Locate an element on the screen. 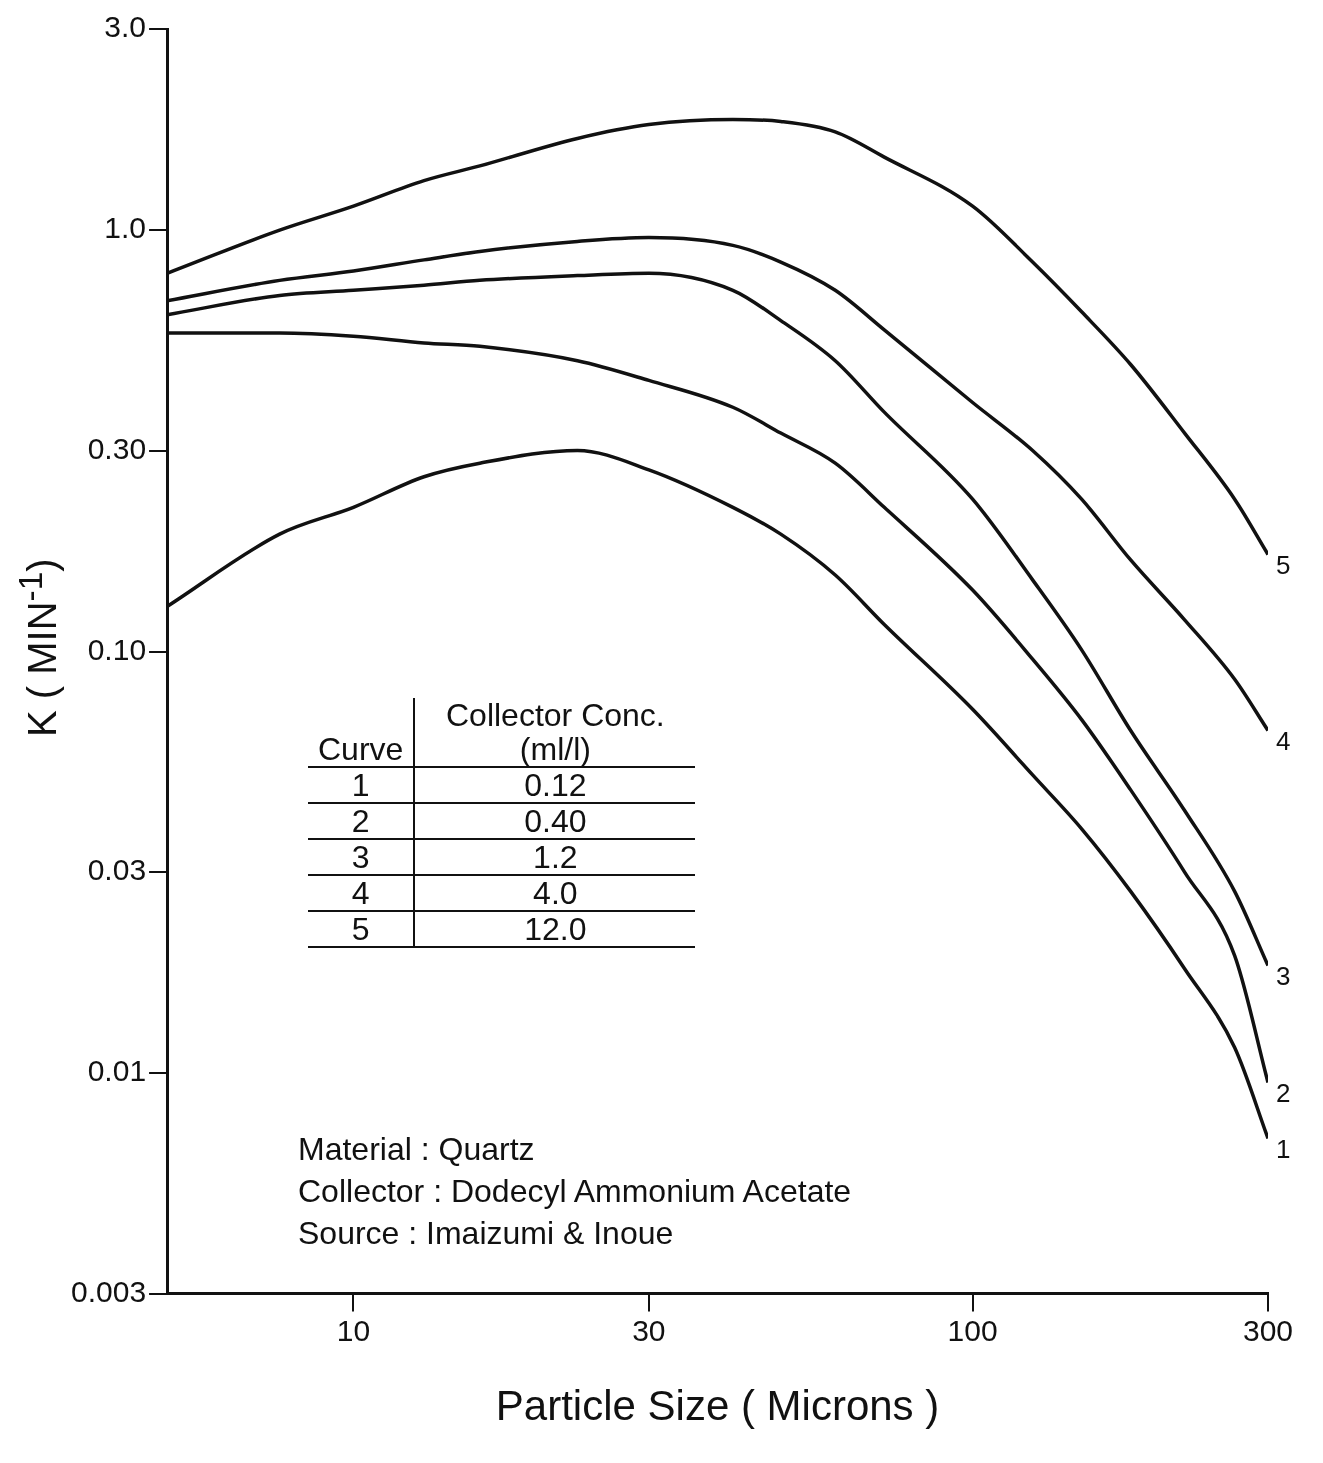 Image resolution: width=1323 pixels, height=1463 pixels. legend-label: 5 is located at coordinates (361, 929).